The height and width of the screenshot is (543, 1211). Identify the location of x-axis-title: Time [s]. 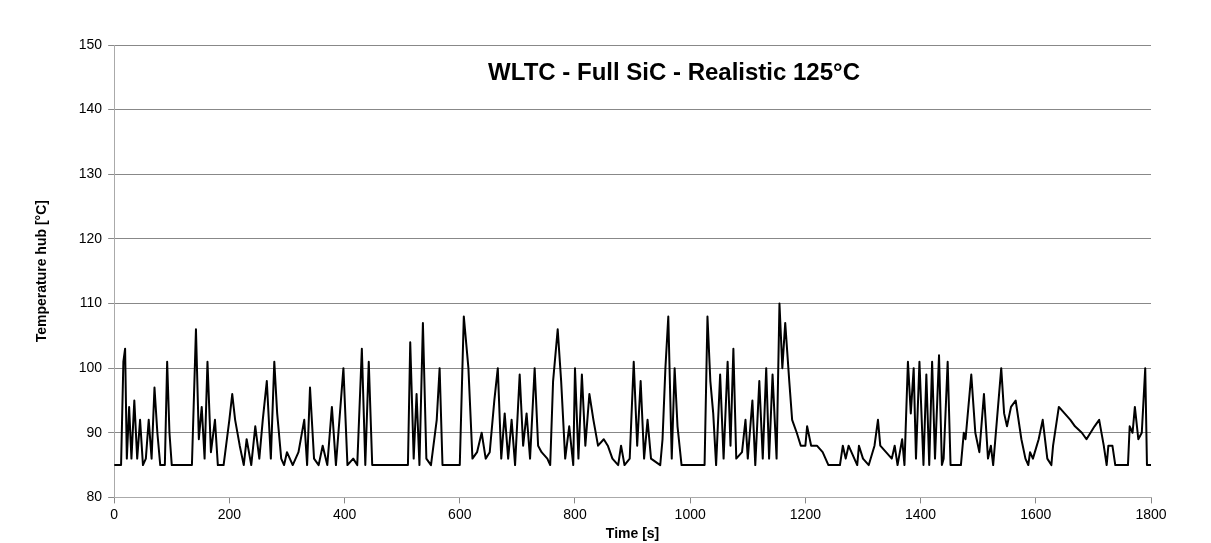
(632, 533).